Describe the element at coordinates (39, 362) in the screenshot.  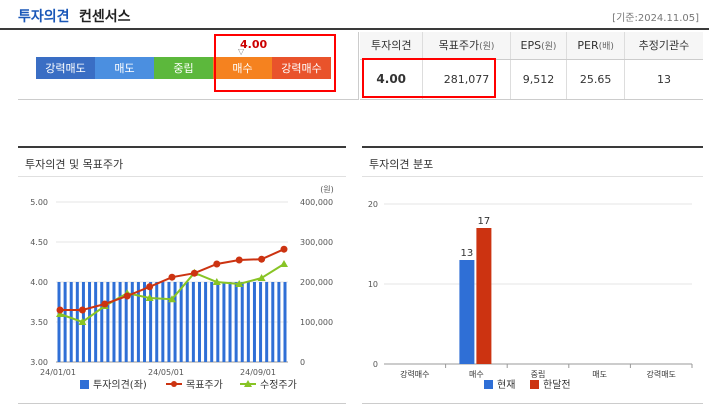
I see `left-axis-tick: 3.00` at that location.